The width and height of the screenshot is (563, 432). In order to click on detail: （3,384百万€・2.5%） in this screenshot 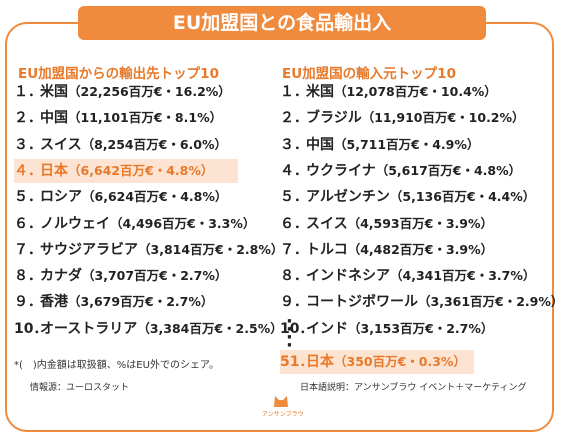, I will do `click(210, 328)`.